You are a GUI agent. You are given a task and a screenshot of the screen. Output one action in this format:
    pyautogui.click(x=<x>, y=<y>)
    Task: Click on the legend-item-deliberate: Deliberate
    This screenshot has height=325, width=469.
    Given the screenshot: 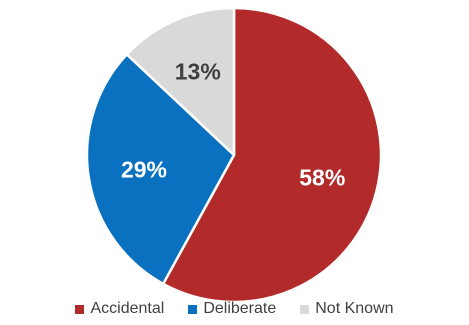 What is the action you would take?
    pyautogui.click(x=232, y=309)
    